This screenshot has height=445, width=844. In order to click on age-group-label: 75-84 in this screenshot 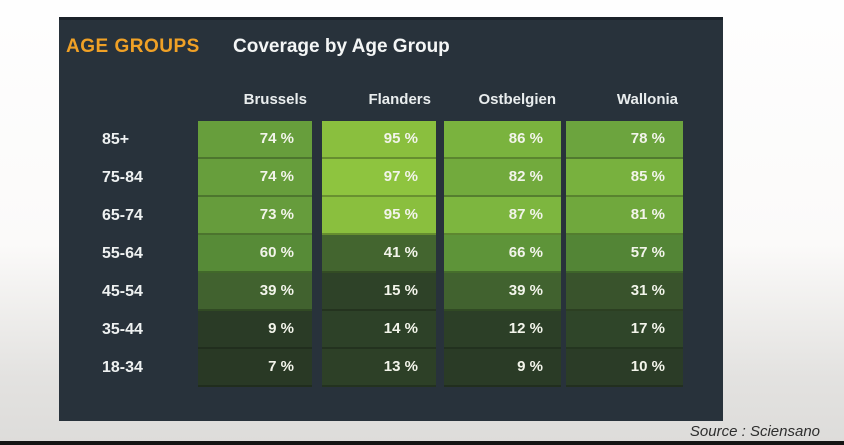, I will do `click(122, 177)`.